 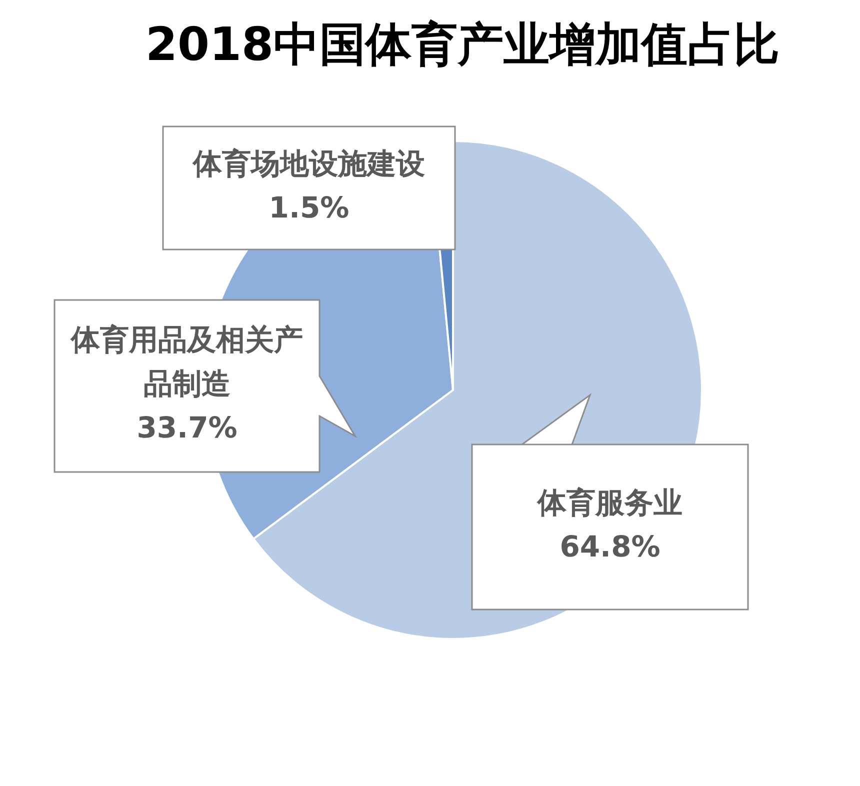 What do you see at coordinates (308, 163) in the screenshot?
I see `slice-label: 体育场地设施建设` at bounding box center [308, 163].